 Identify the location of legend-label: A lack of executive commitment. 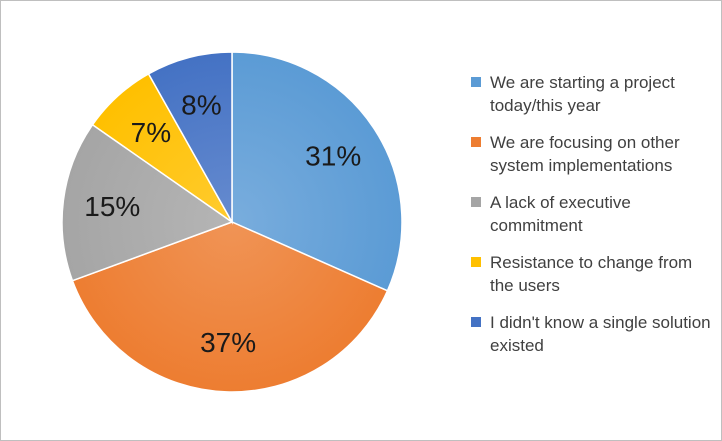
(560, 214).